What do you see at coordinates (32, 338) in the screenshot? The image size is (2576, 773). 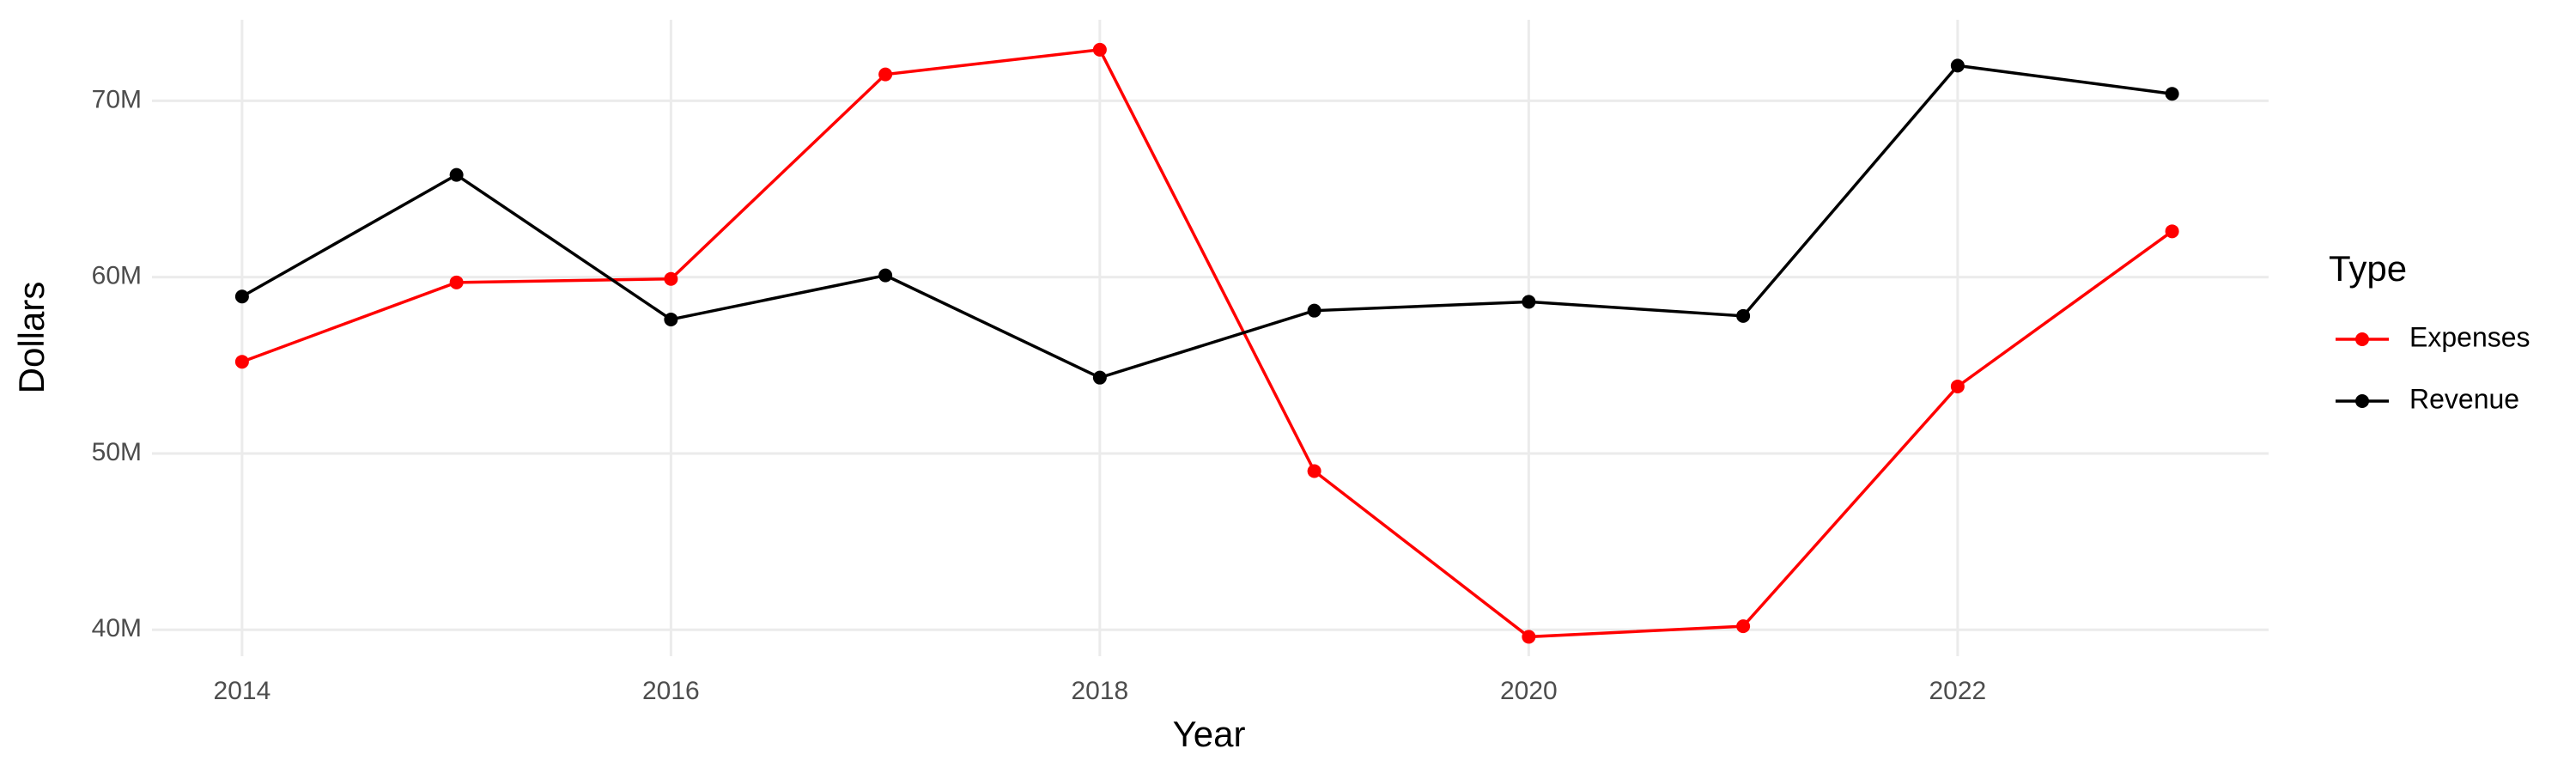 I see `y-axis-title: Dollars` at bounding box center [32, 338].